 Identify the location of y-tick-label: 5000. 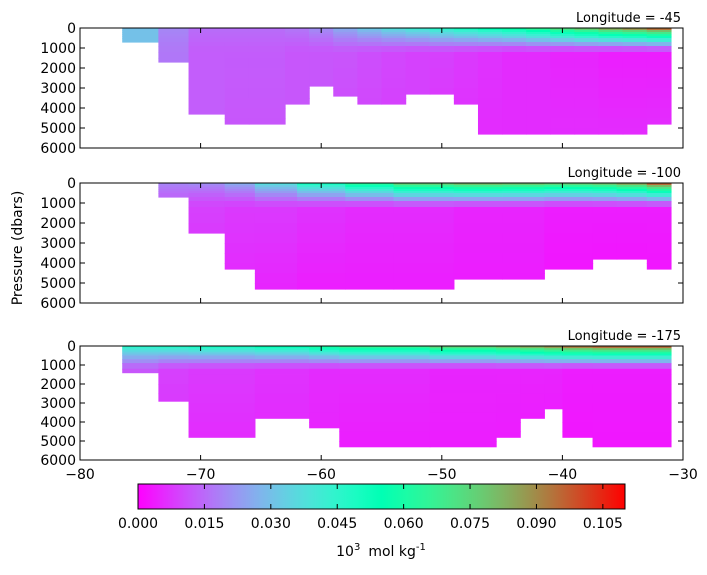
(58, 442).